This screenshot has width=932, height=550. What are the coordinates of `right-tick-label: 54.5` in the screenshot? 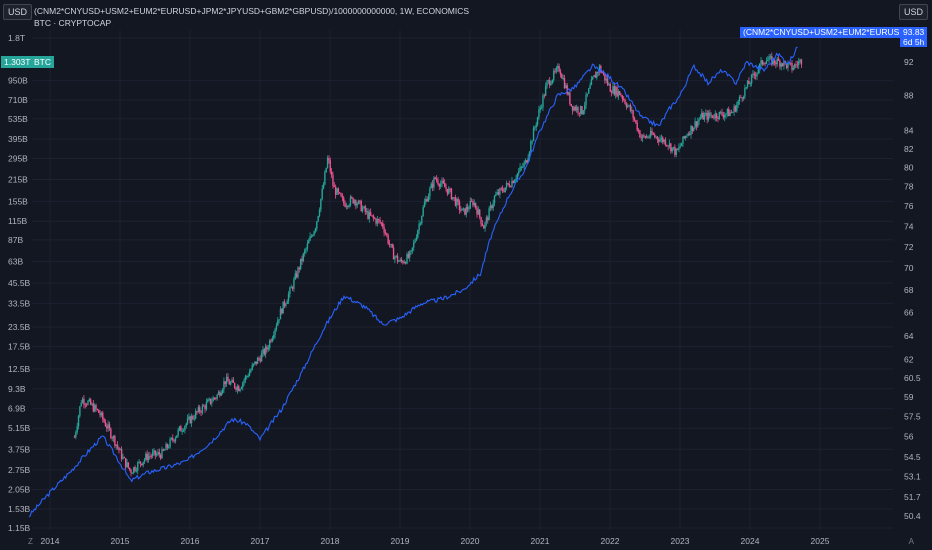 It's located at (912, 457).